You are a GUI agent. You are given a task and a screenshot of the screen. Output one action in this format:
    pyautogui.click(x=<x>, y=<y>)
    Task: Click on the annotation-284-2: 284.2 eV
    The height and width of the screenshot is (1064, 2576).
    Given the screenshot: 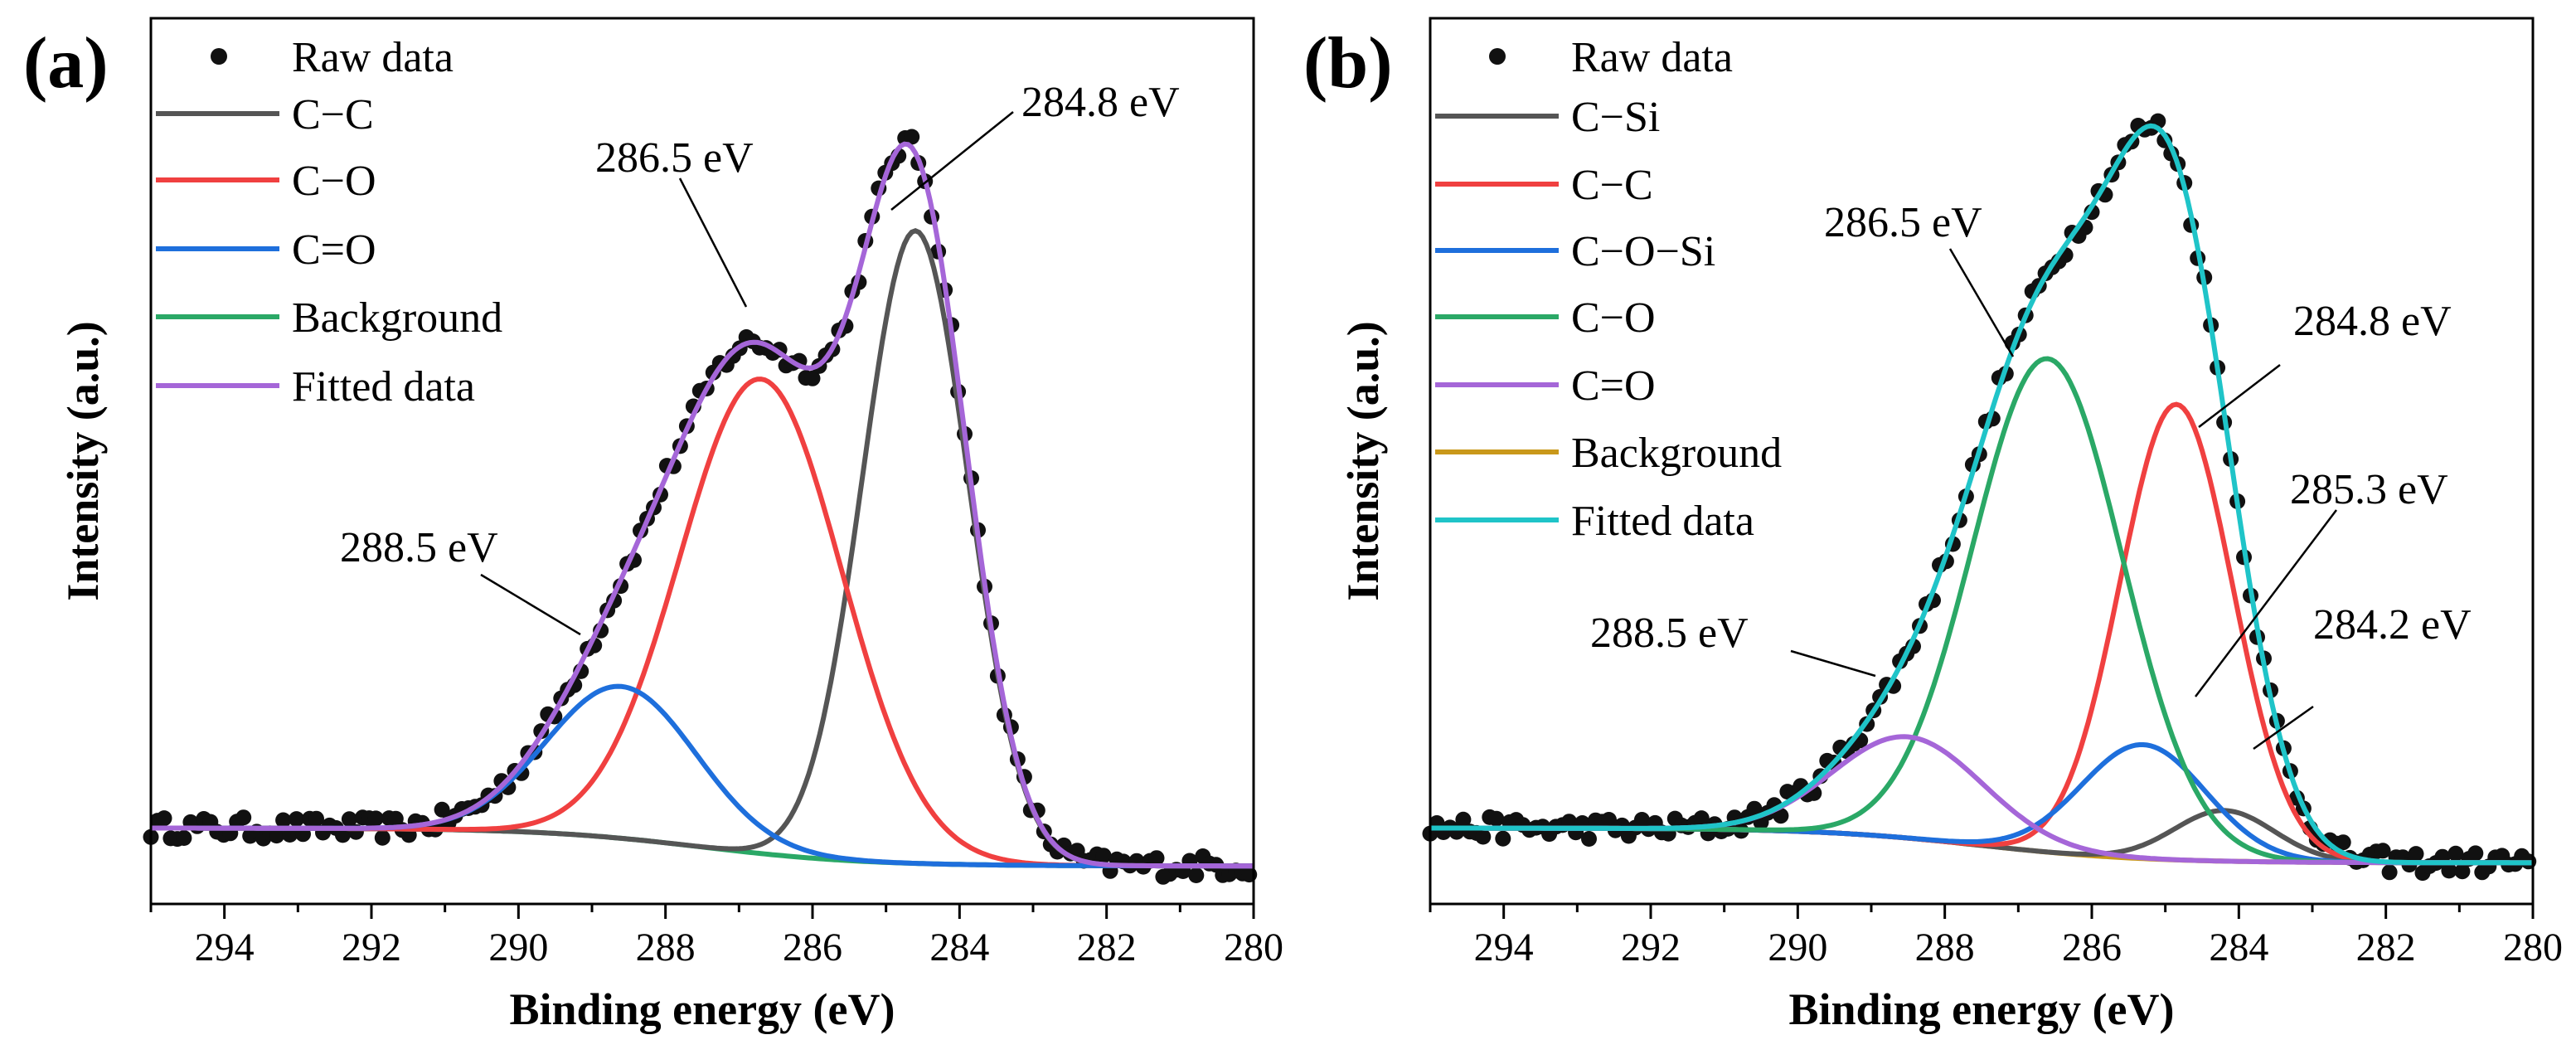 What is the action you would take?
    pyautogui.click(x=2392, y=625)
    